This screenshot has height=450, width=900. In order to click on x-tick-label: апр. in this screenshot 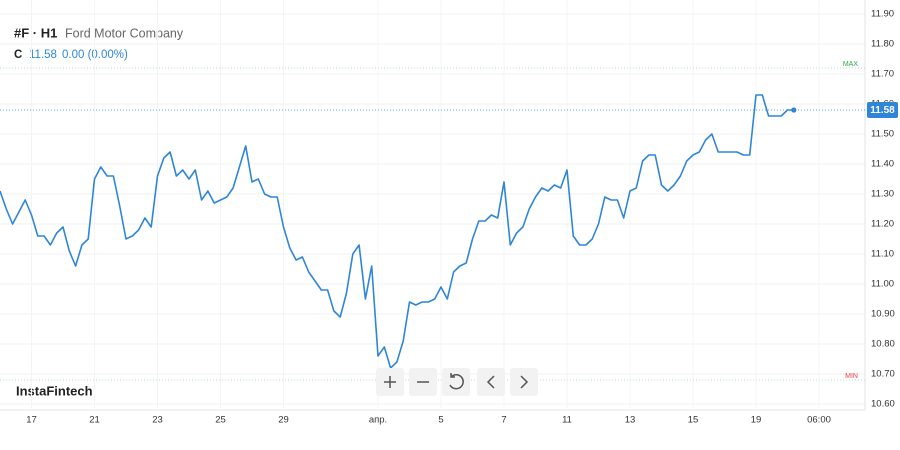, I will do `click(378, 420)`.